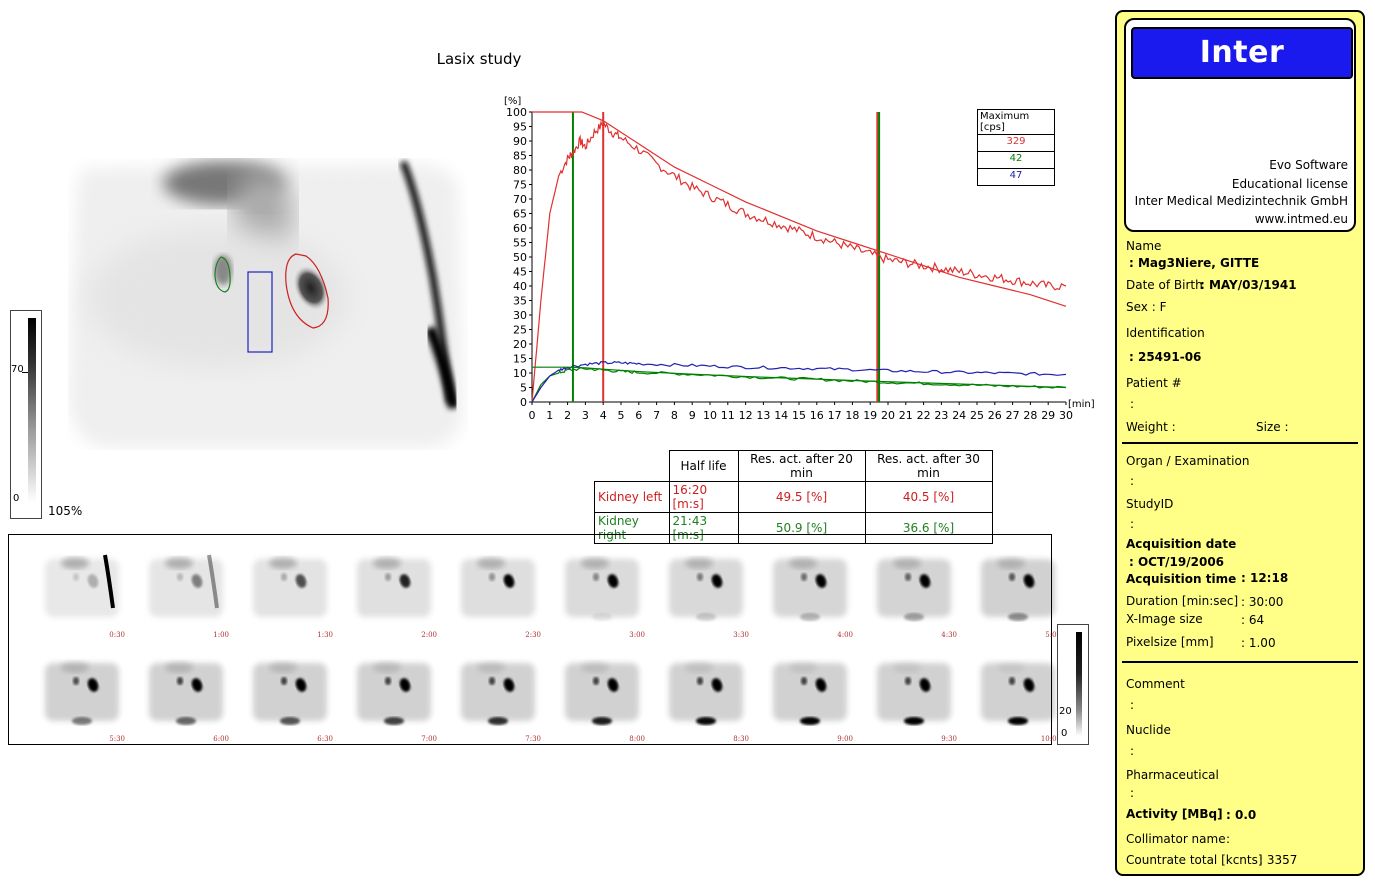 This screenshot has height=885, width=1375. What do you see at coordinates (1016, 177) in the screenshot?
I see `legend-row-background: 47` at bounding box center [1016, 177].